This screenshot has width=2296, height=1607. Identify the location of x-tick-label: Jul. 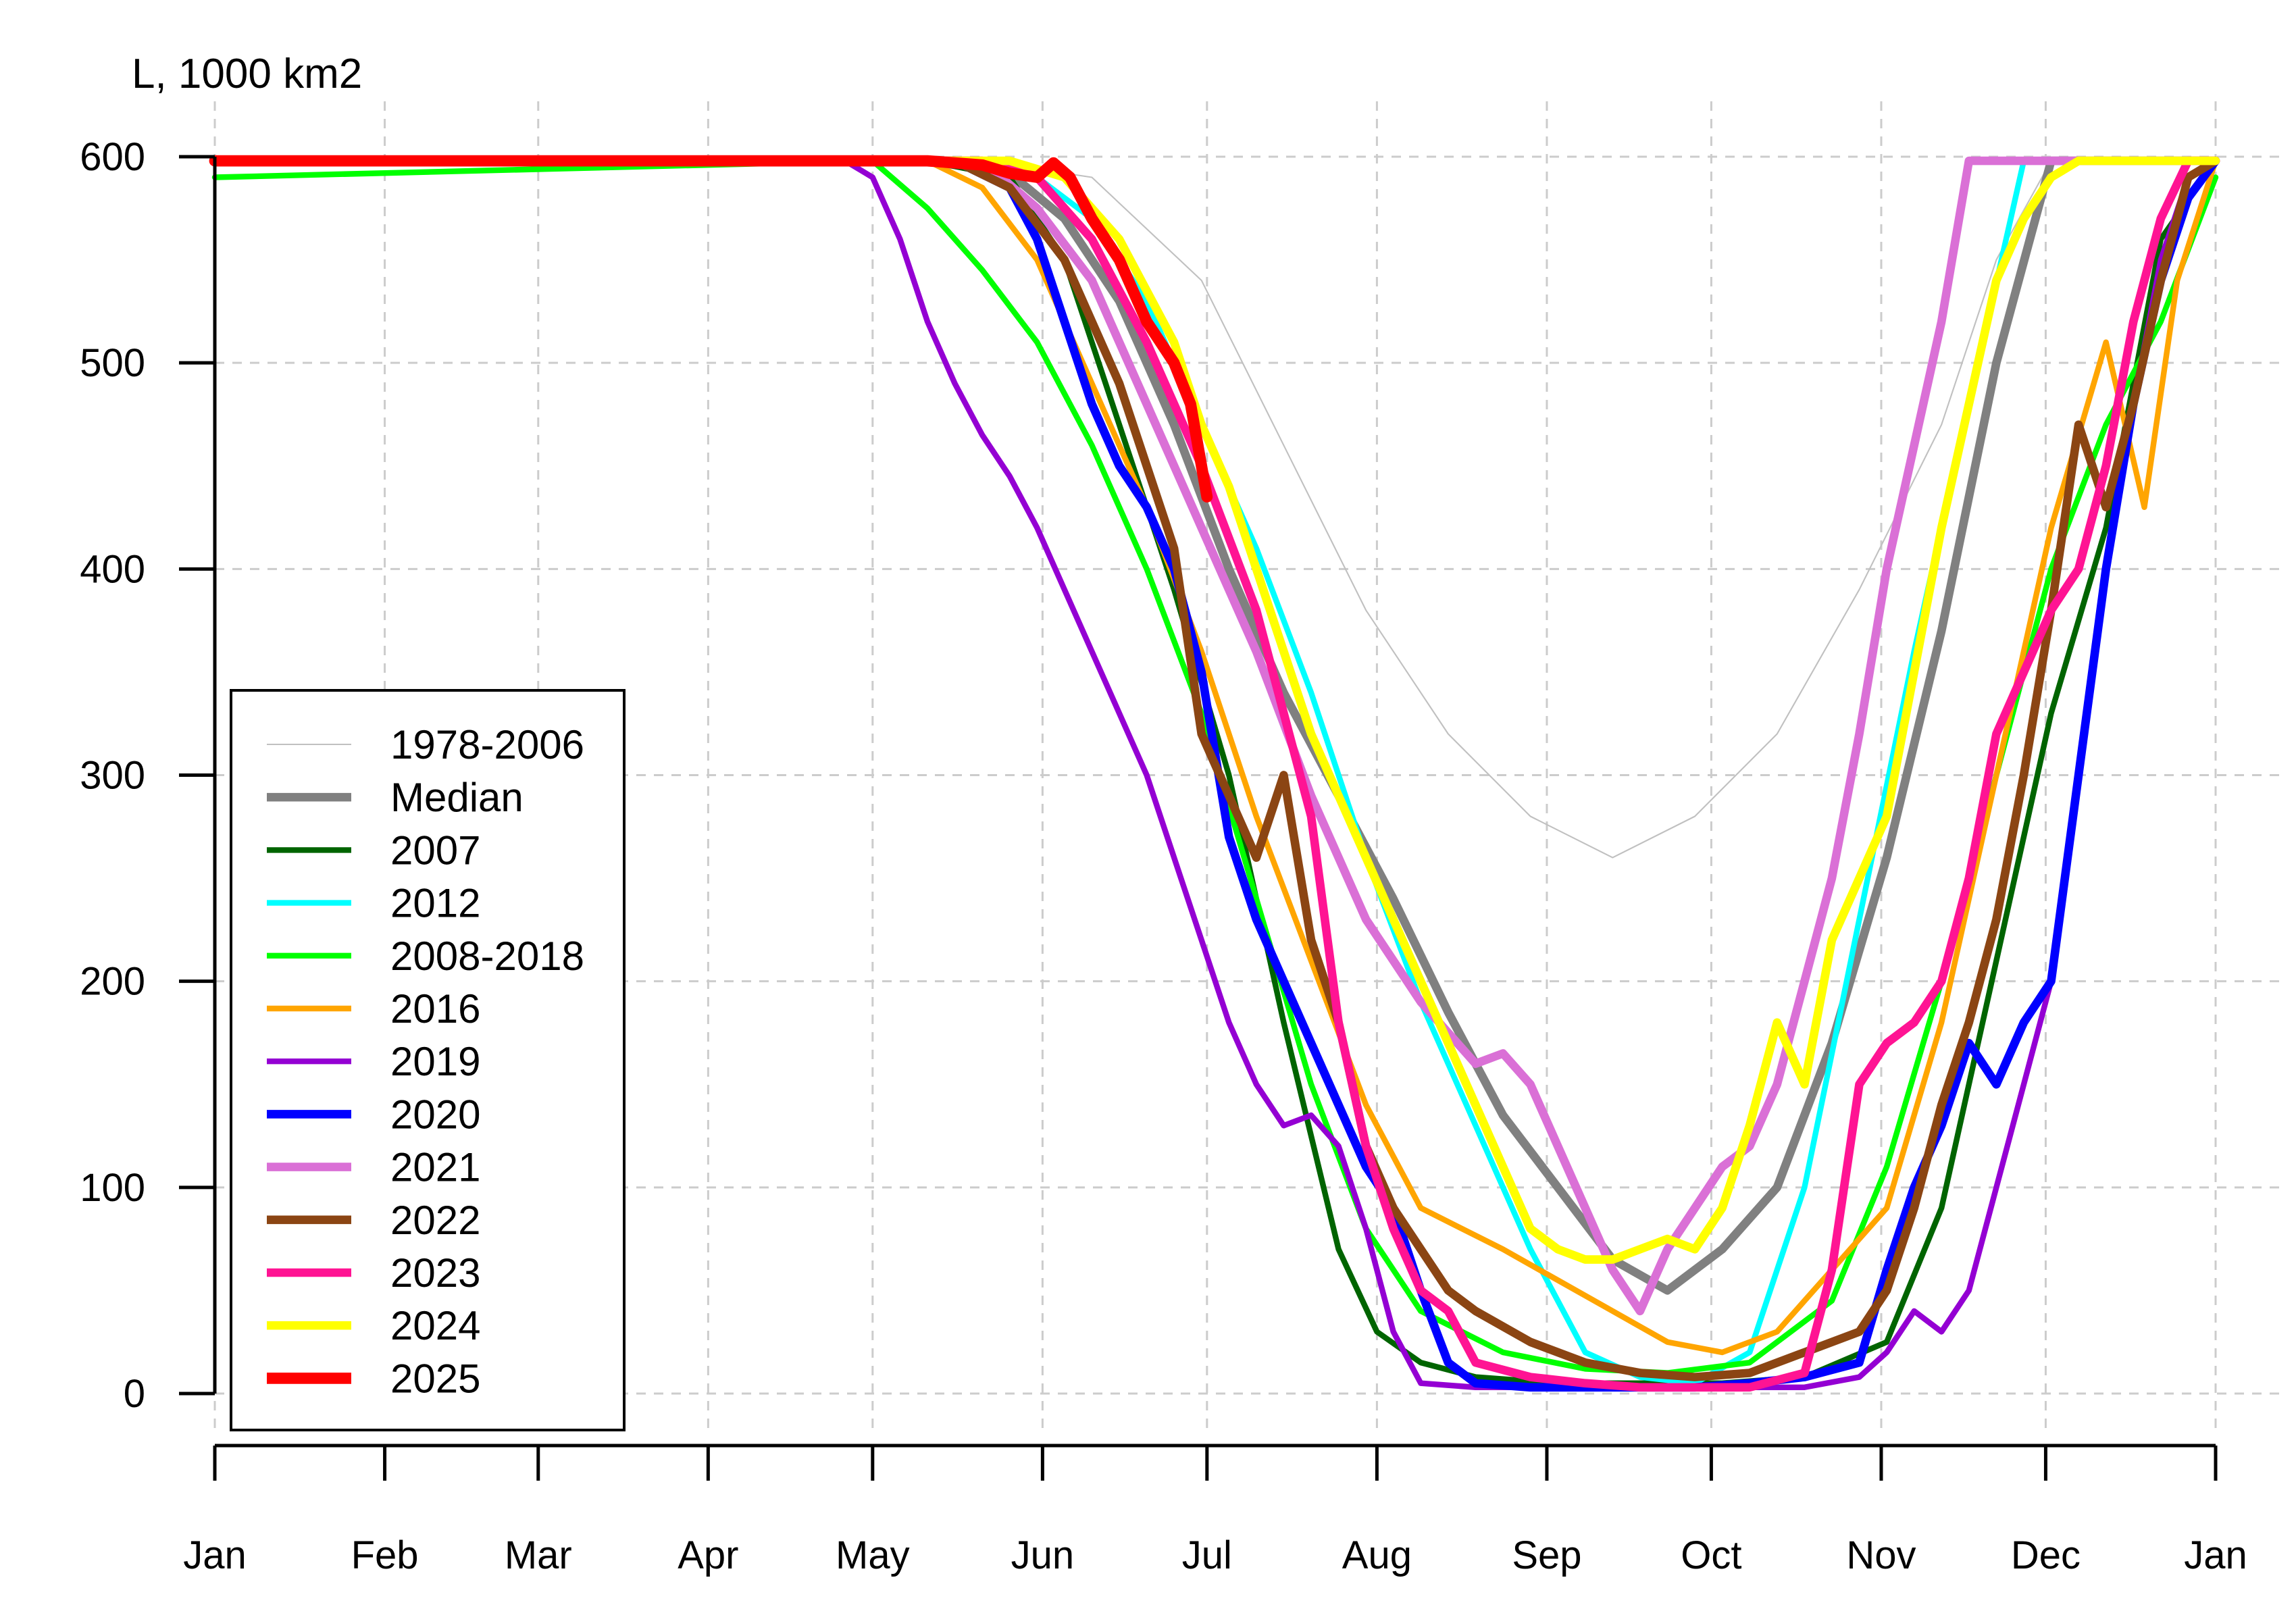
(1207, 1555).